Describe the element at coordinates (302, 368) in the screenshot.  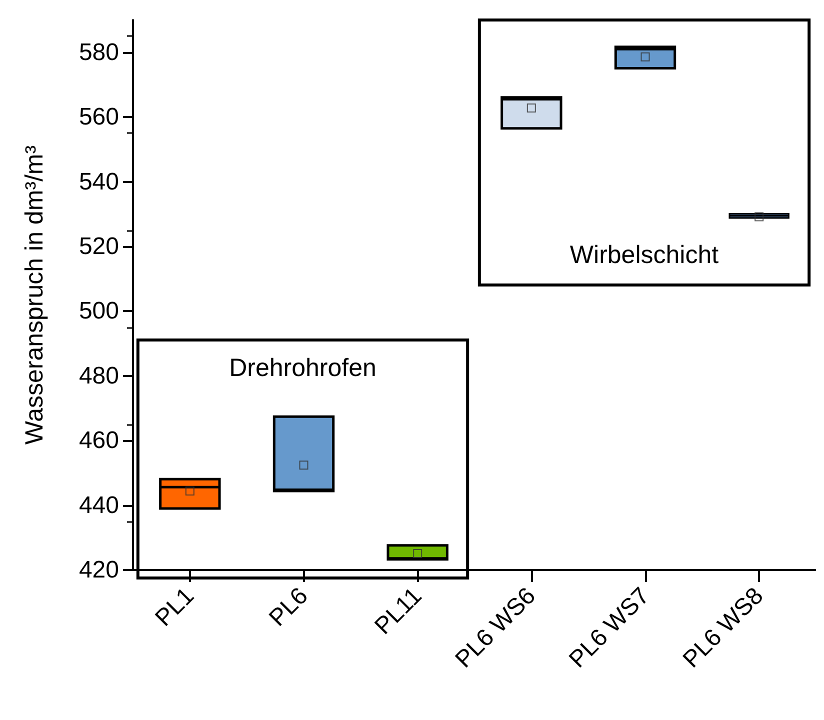
I see `annotation: Drehrohrofen` at that location.